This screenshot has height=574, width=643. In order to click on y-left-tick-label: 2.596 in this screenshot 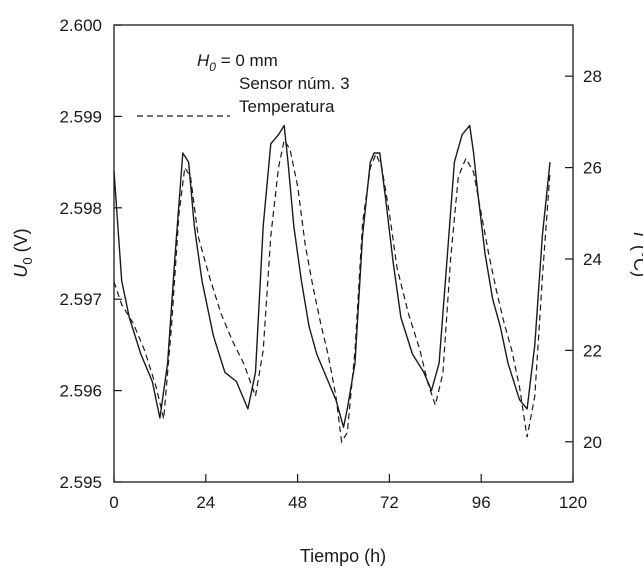, I will do `click(80, 391)`.